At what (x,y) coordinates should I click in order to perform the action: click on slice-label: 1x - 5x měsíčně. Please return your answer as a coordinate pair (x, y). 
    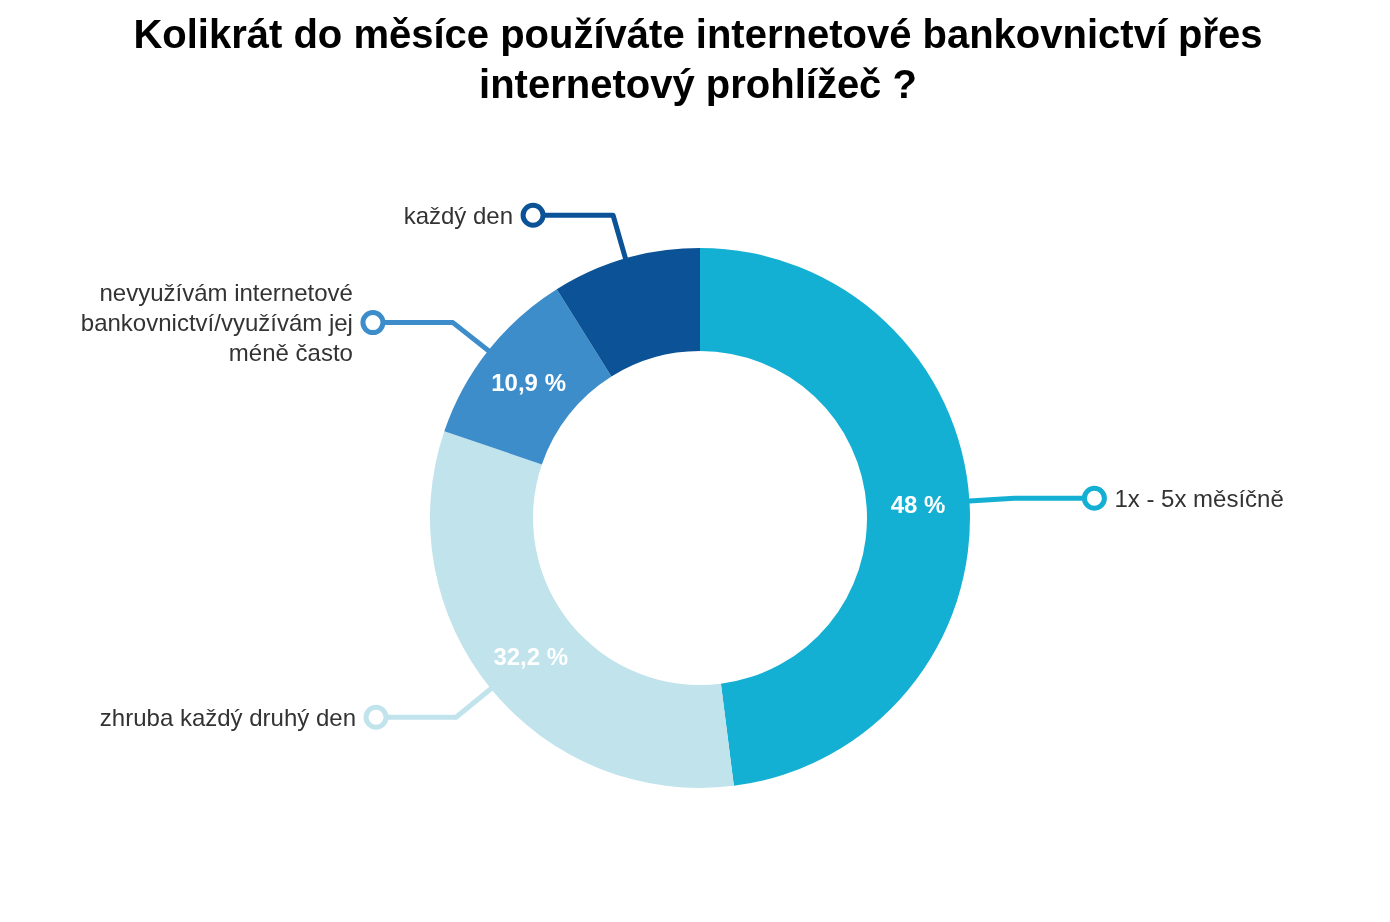
    Looking at the image, I should click on (1199, 498).